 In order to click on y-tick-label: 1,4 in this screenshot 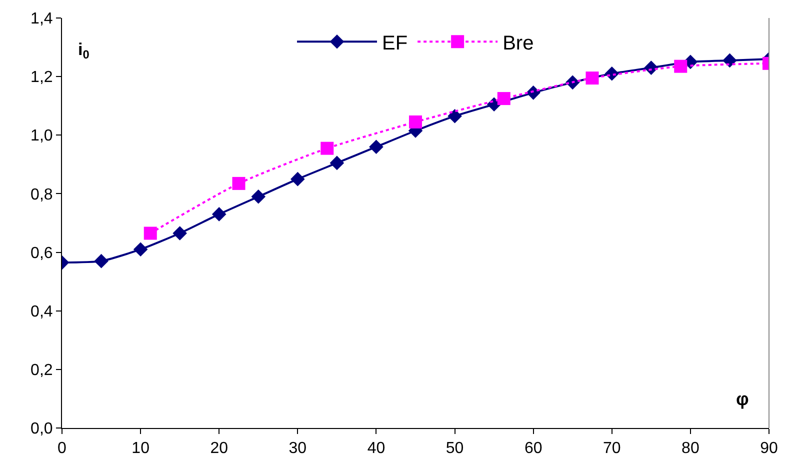, I will do `click(41, 19)`.